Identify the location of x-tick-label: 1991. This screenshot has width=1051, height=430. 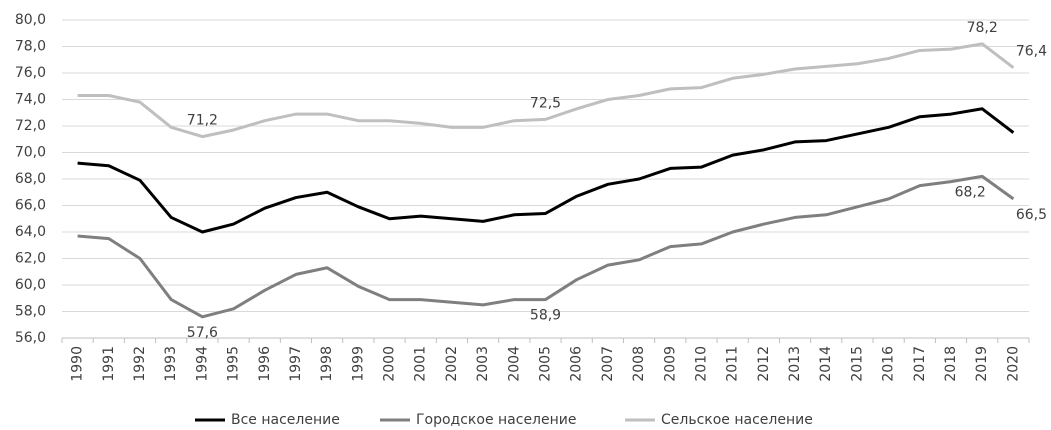
(109, 364).